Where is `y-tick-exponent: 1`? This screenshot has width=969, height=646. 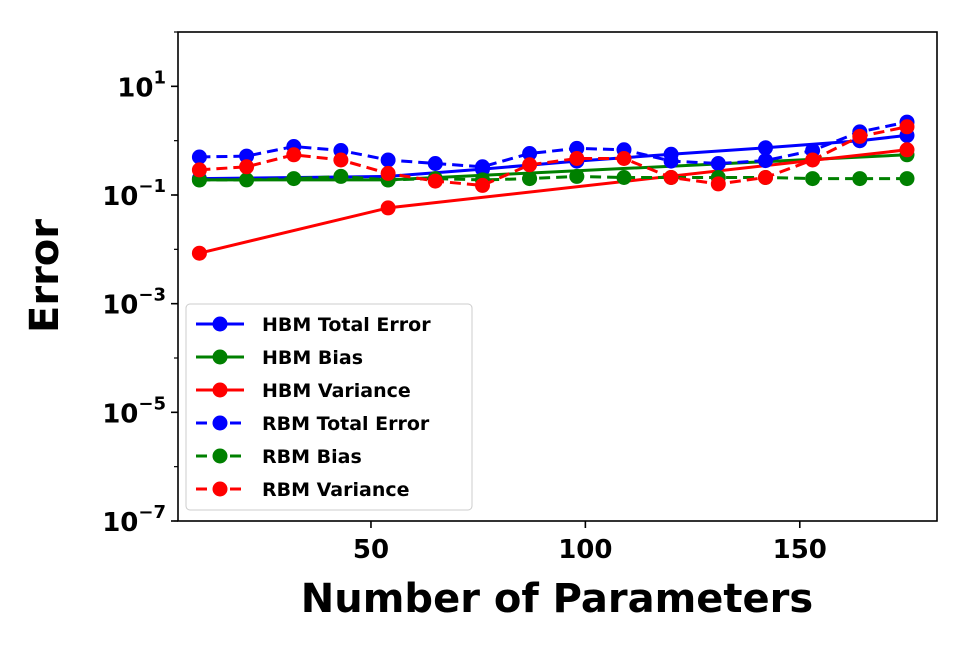
y-tick-exponent: 1 is located at coordinates (159, 77).